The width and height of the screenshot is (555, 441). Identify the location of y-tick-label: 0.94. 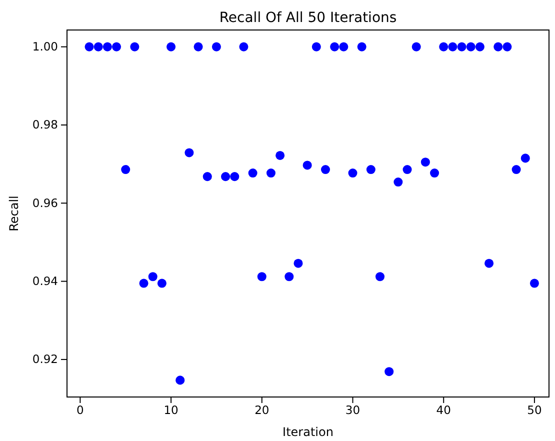
(45, 281).